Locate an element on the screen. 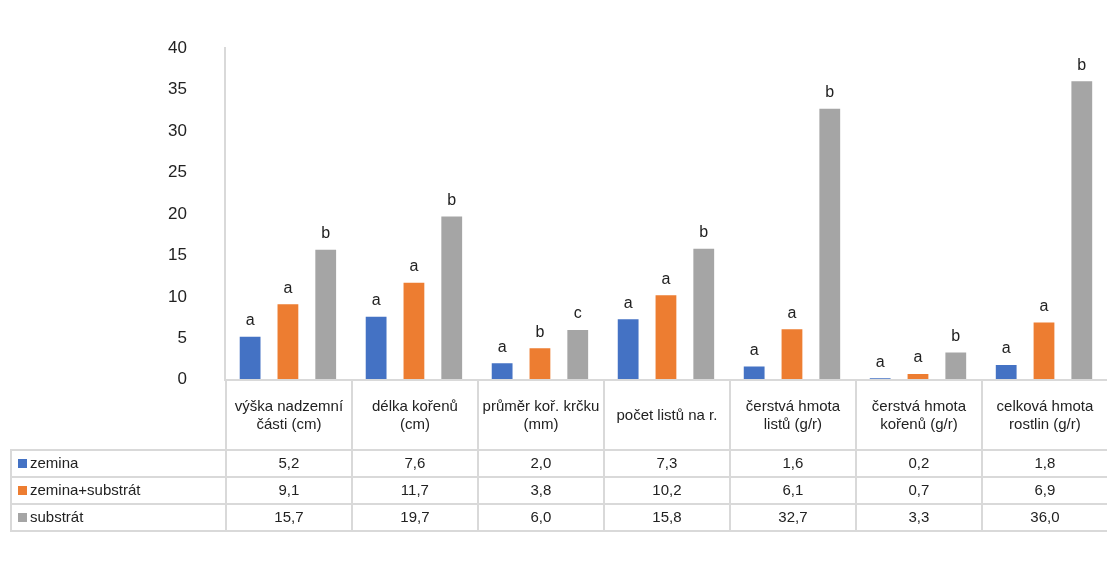 This screenshot has width=1107, height=582. data-label: 6,0 is located at coordinates (540, 517).